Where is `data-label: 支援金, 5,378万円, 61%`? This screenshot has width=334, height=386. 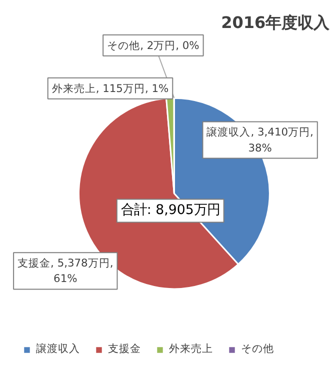 data-label: 支援金, 5,378万円, 61% is located at coordinates (66, 271).